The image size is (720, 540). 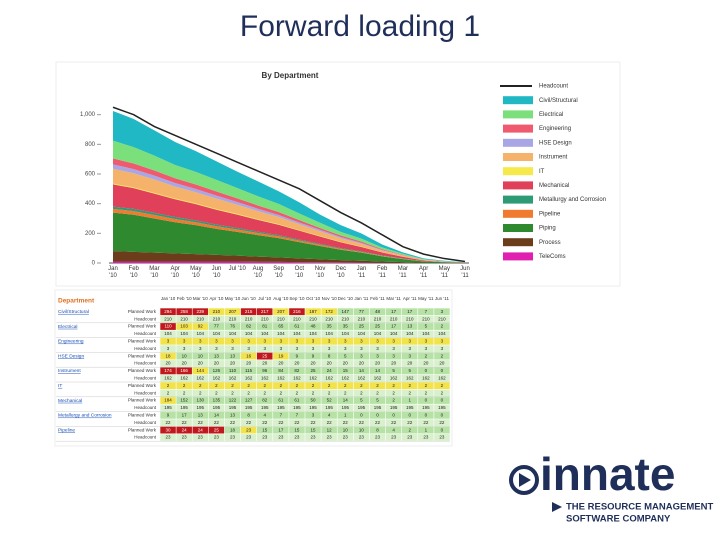 I want to click on cell-value: 24, so click(x=185, y=429).